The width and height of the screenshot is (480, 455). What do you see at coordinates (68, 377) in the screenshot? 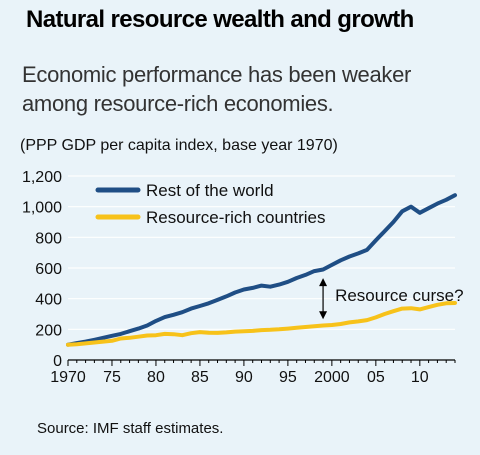
I see `x-tick-label: 1970` at bounding box center [68, 377].